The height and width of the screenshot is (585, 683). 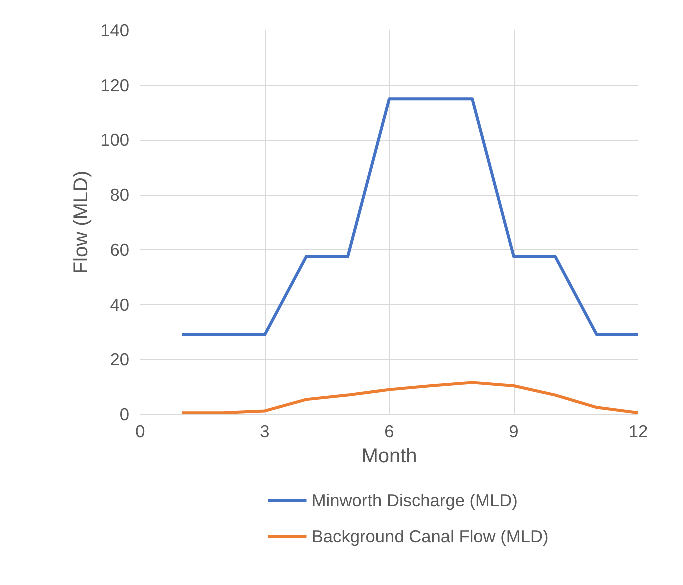 I want to click on line-series, so click(x=409, y=397).